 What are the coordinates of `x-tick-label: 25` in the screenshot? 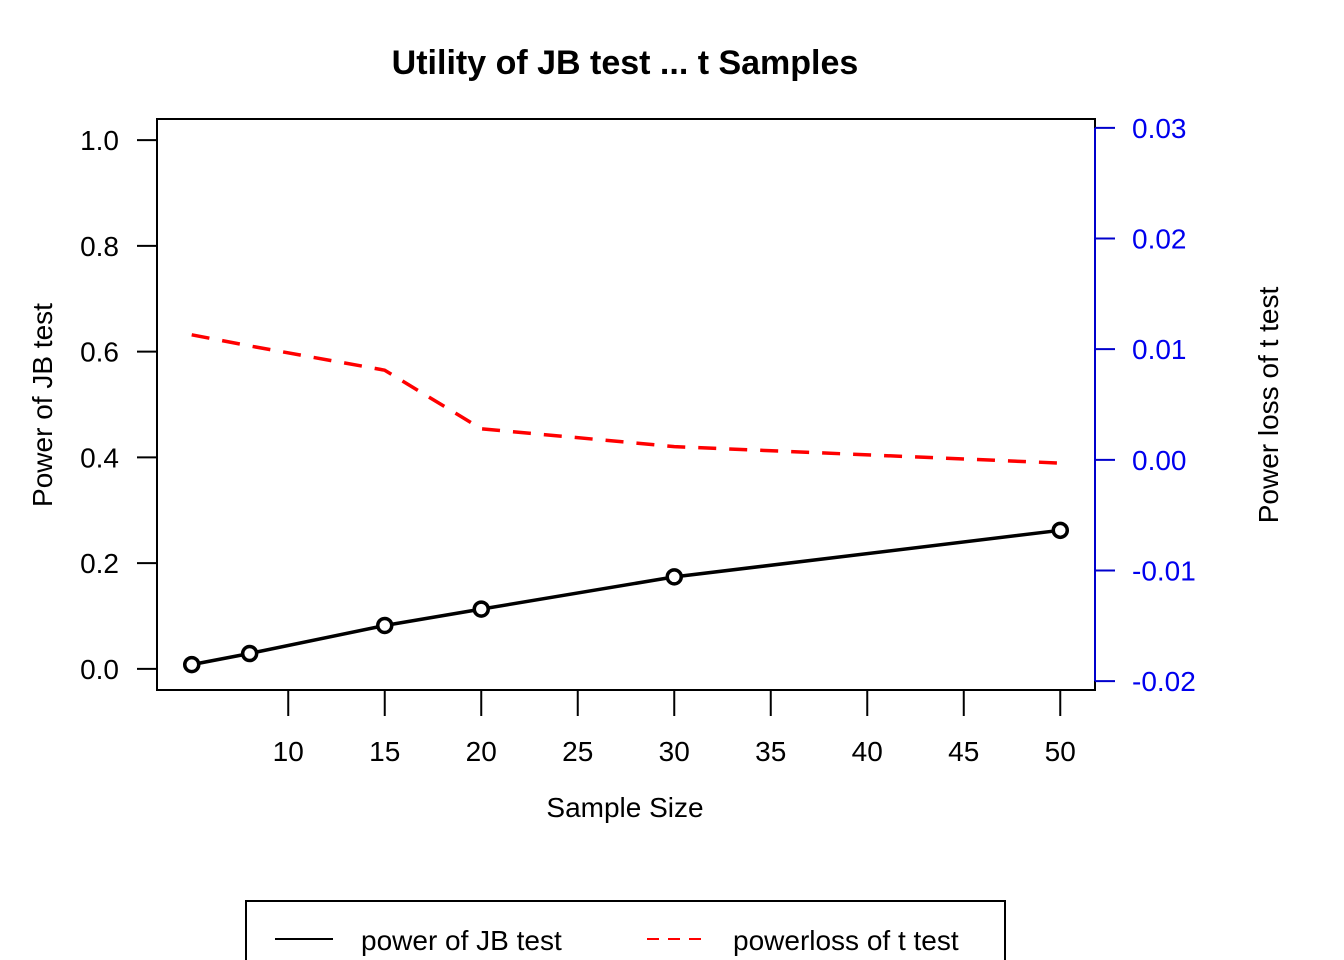 It's located at (577, 751).